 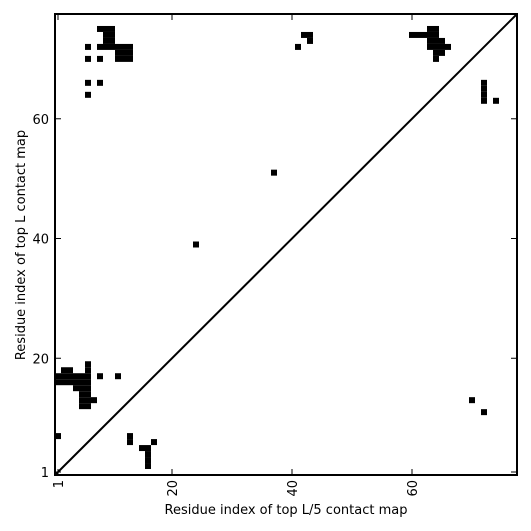 I want to click on x-tick-label: 1, so click(x=59, y=484).